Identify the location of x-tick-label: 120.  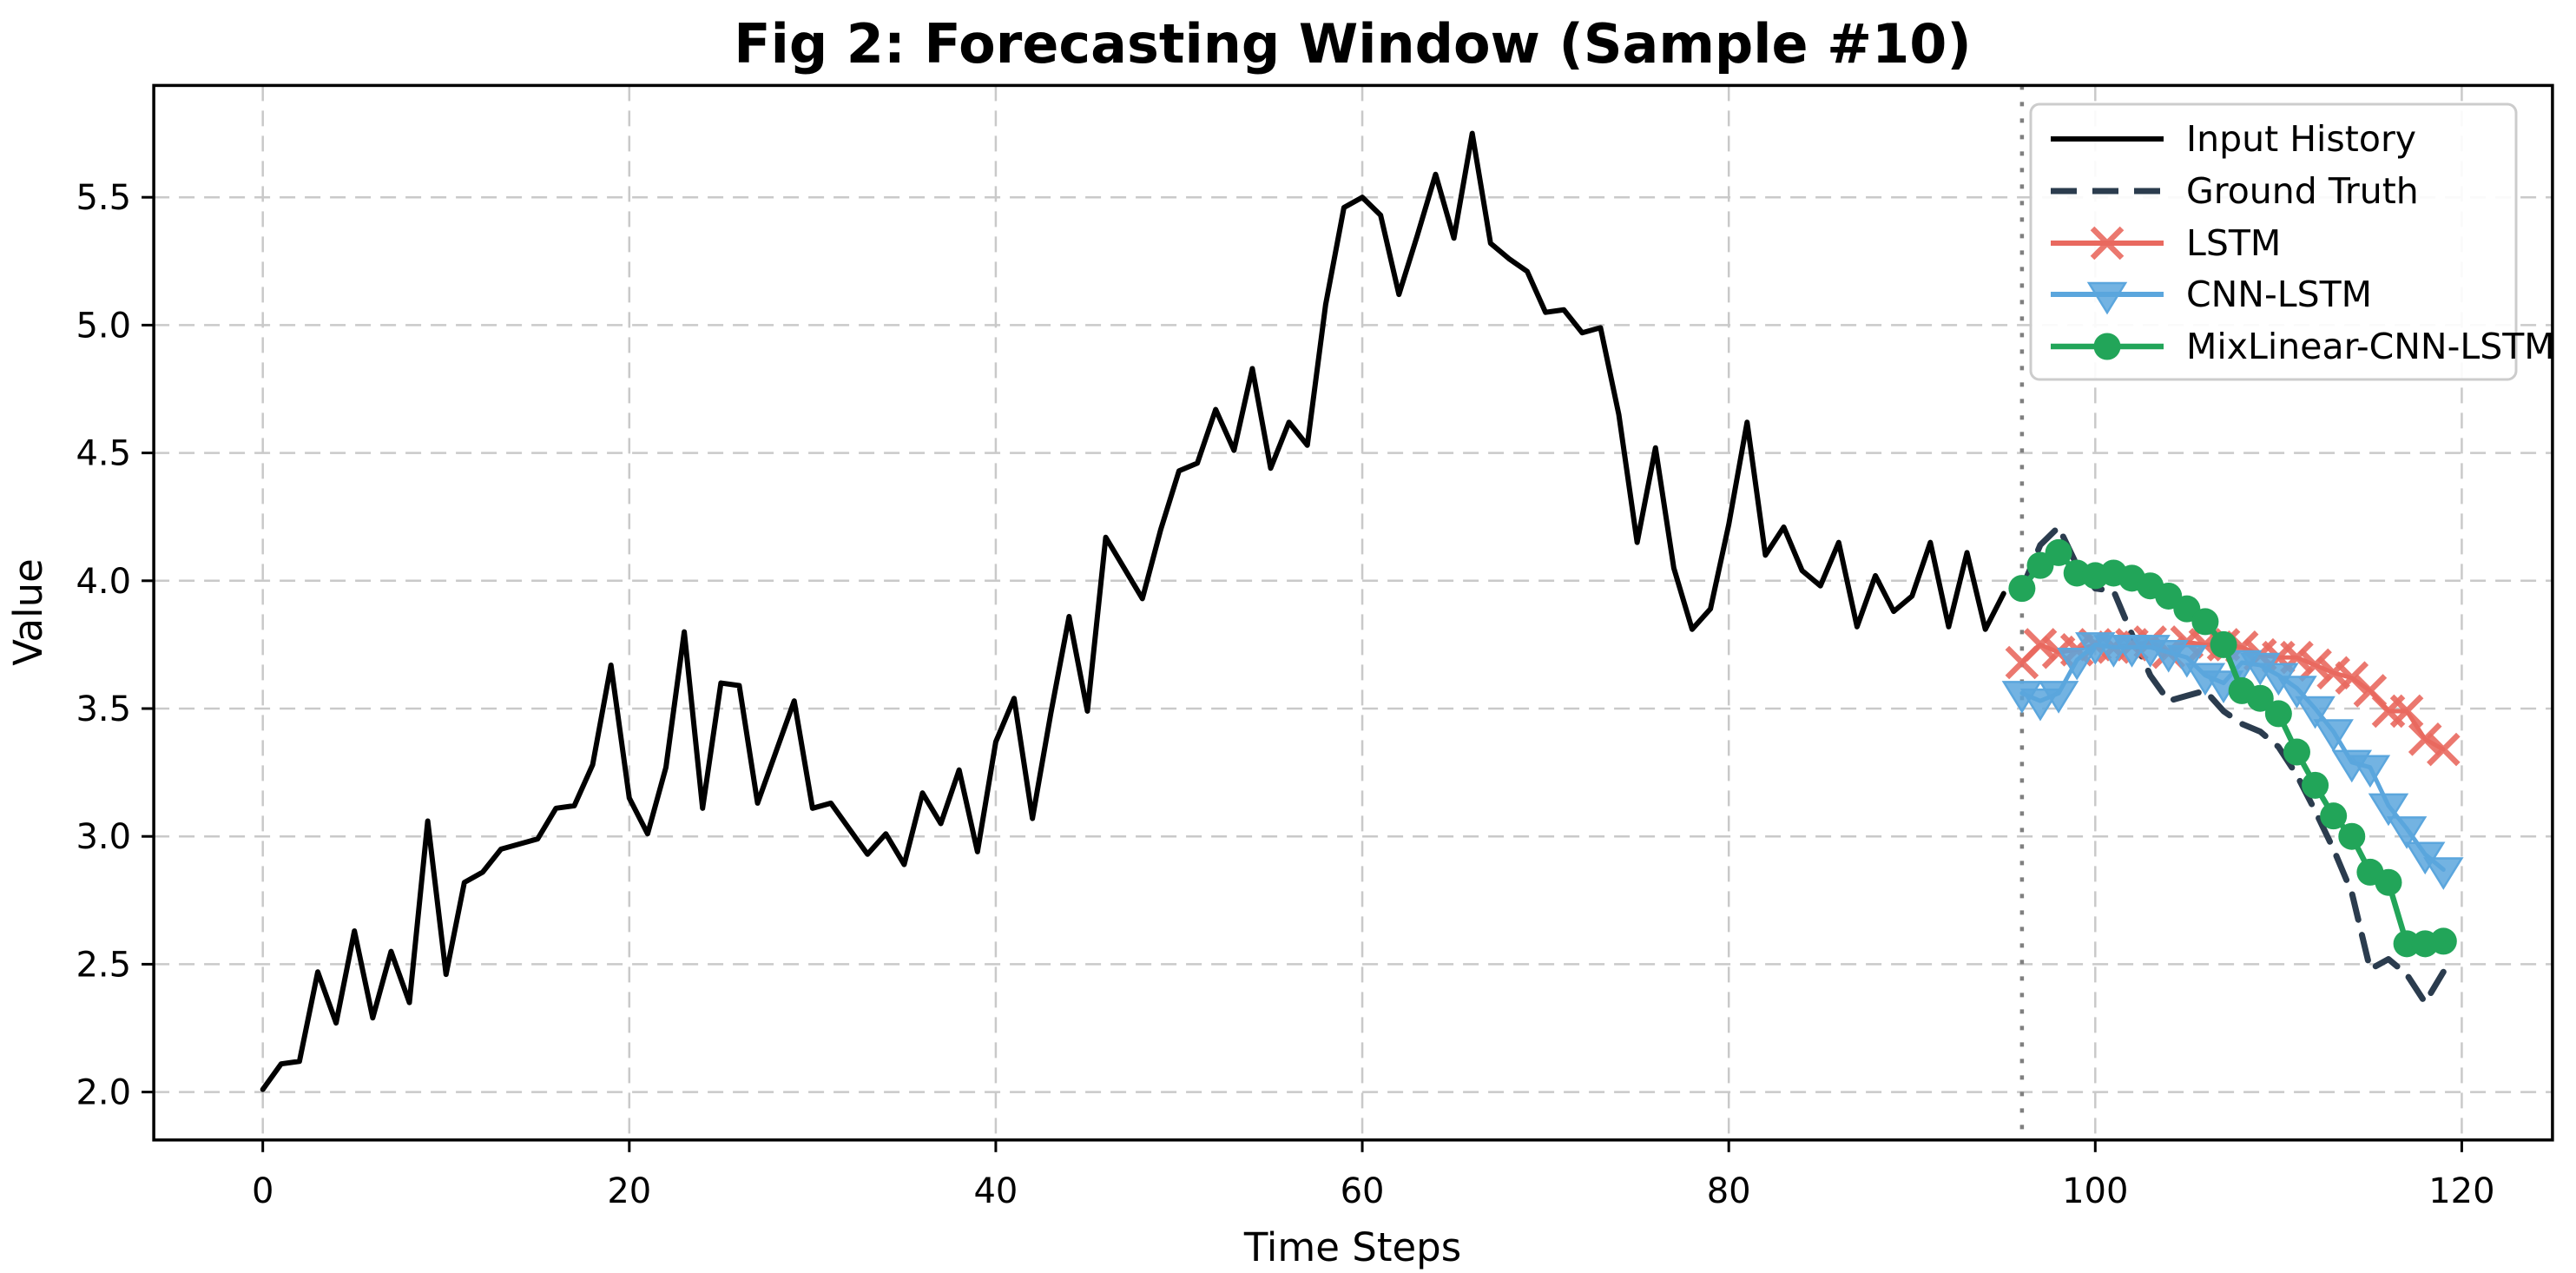
(2461, 1191).